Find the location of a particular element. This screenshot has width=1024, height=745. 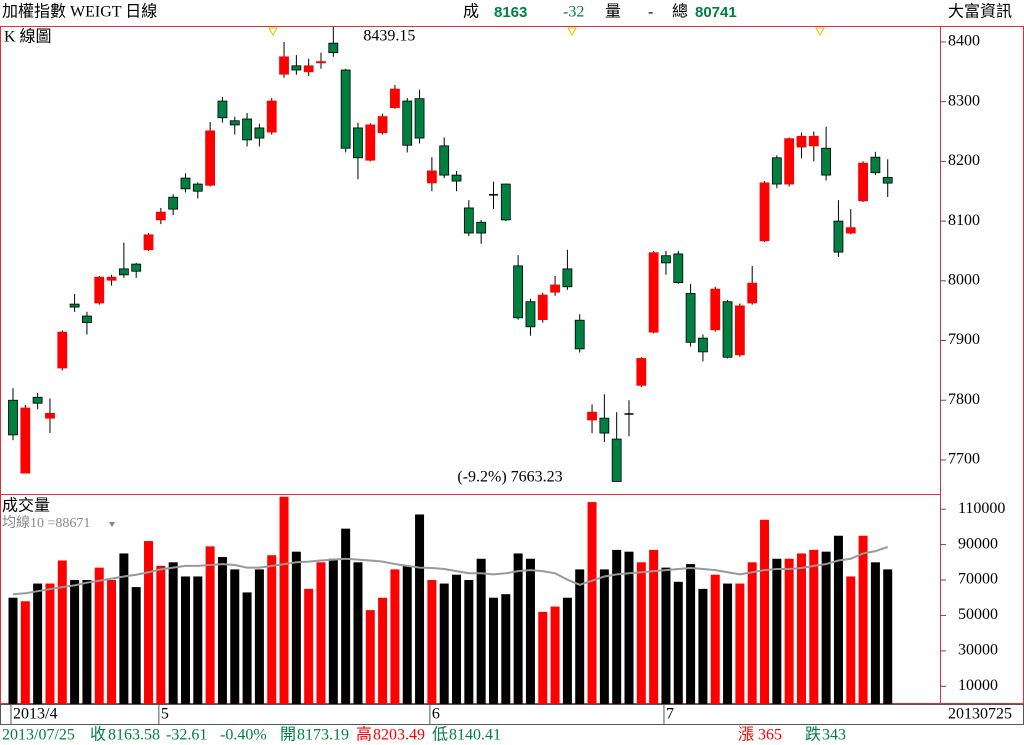

vol-label: 量 is located at coordinates (613, 12).